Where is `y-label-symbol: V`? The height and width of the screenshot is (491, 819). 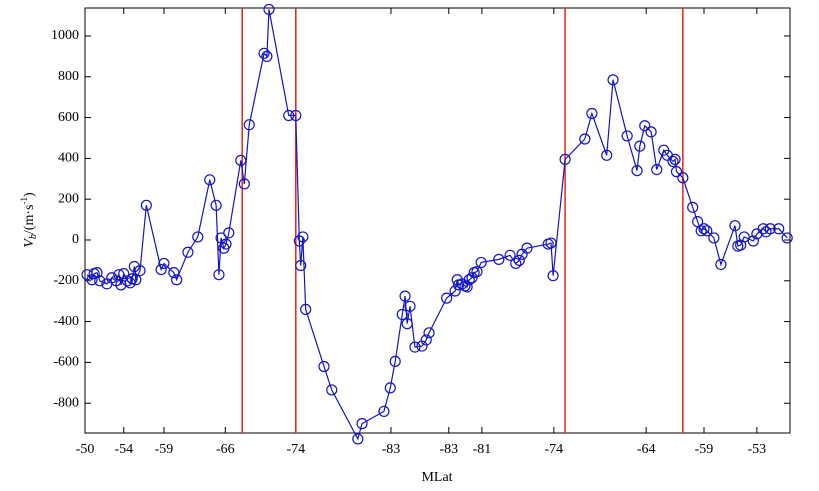
y-label-symbol: V is located at coordinates (29, 243).